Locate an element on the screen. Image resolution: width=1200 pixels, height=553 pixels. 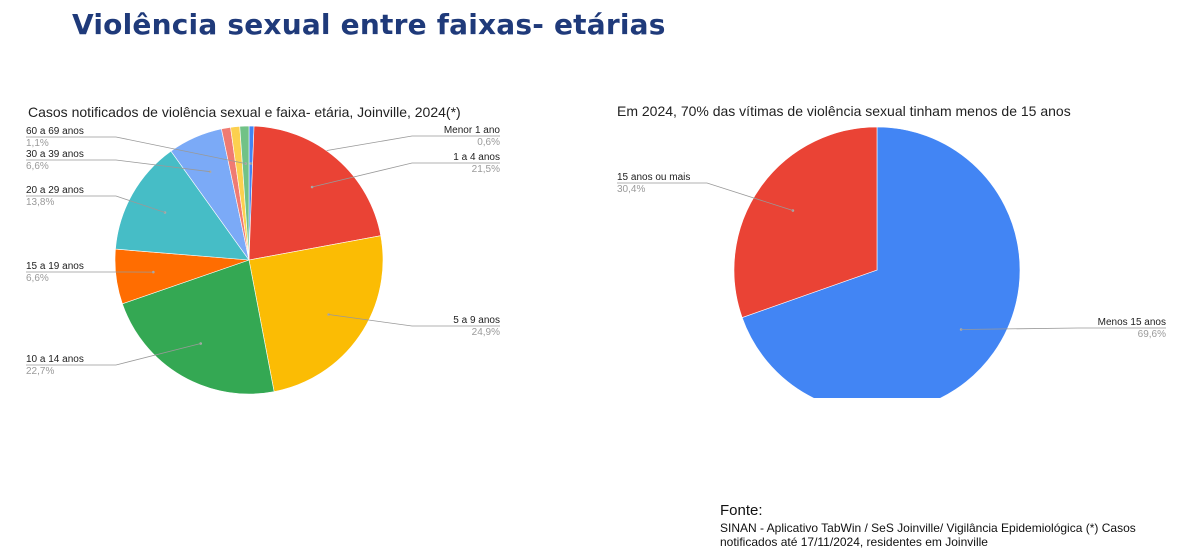
slice-percent-15-anos-ou-mais: 30,4% is located at coordinates (631, 189).